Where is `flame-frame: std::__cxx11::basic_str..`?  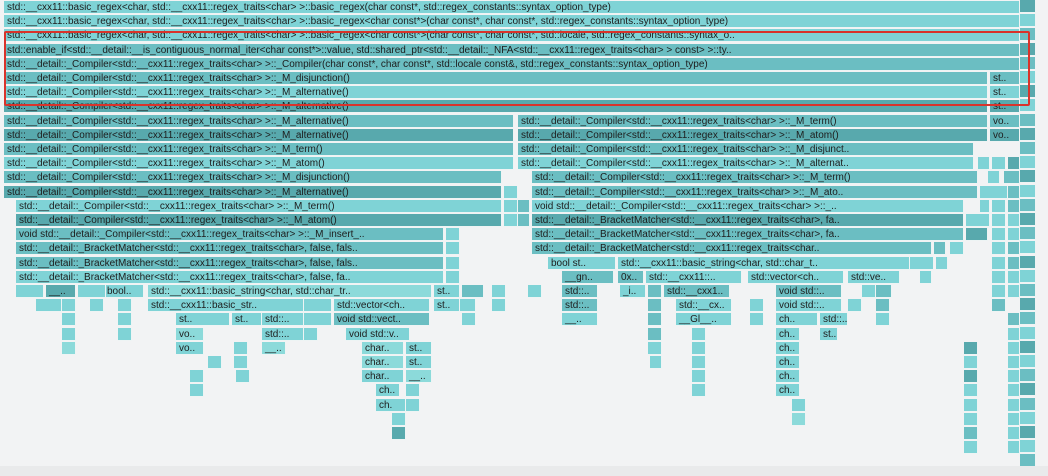 flame-frame: std::__cxx11::basic_str.. is located at coordinates (226, 306).